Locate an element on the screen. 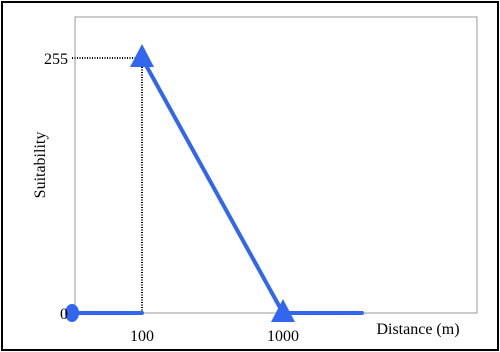 Image resolution: width=500 pixels, height=352 pixels. y-tick-label: 255 is located at coordinates (56, 59).